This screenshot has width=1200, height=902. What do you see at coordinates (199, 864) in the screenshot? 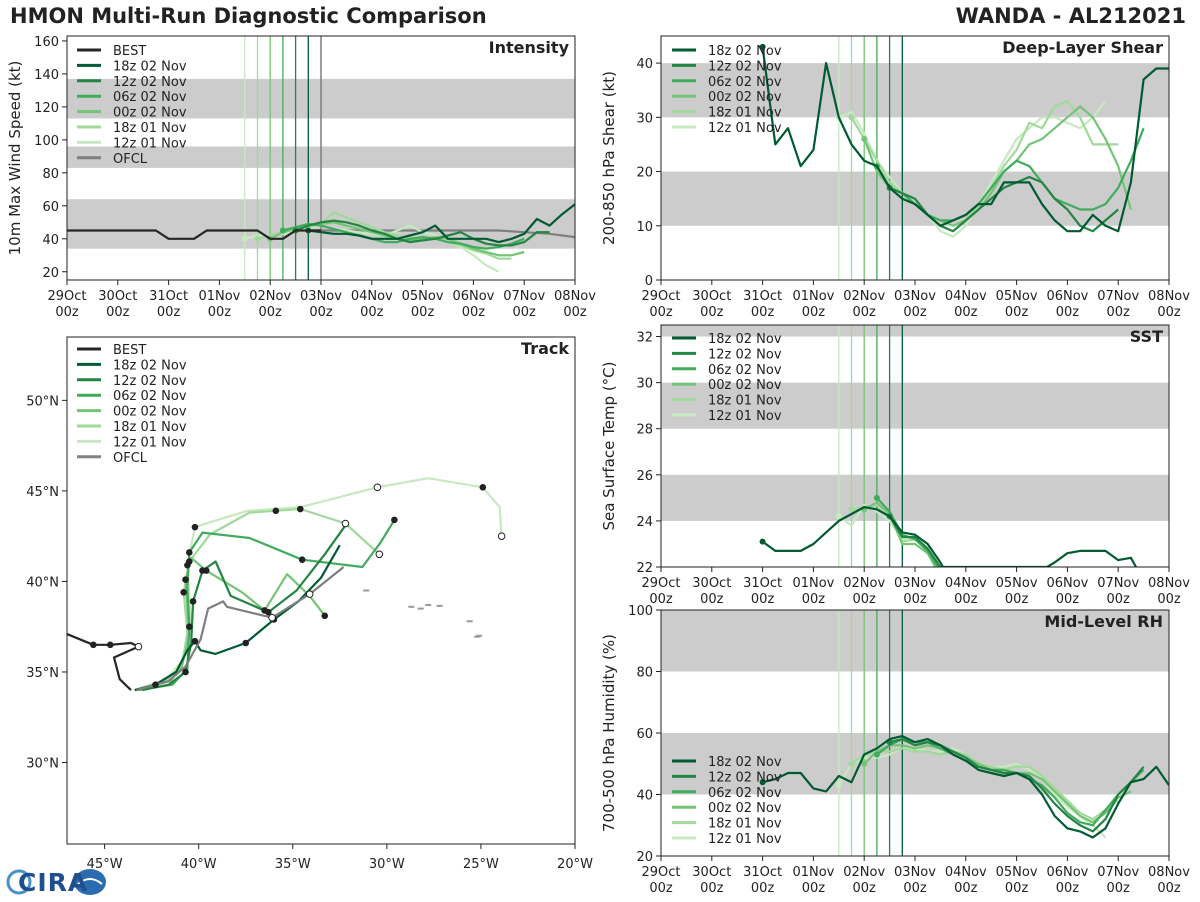
I see `track-xtick-label: 40°W` at bounding box center [199, 864].